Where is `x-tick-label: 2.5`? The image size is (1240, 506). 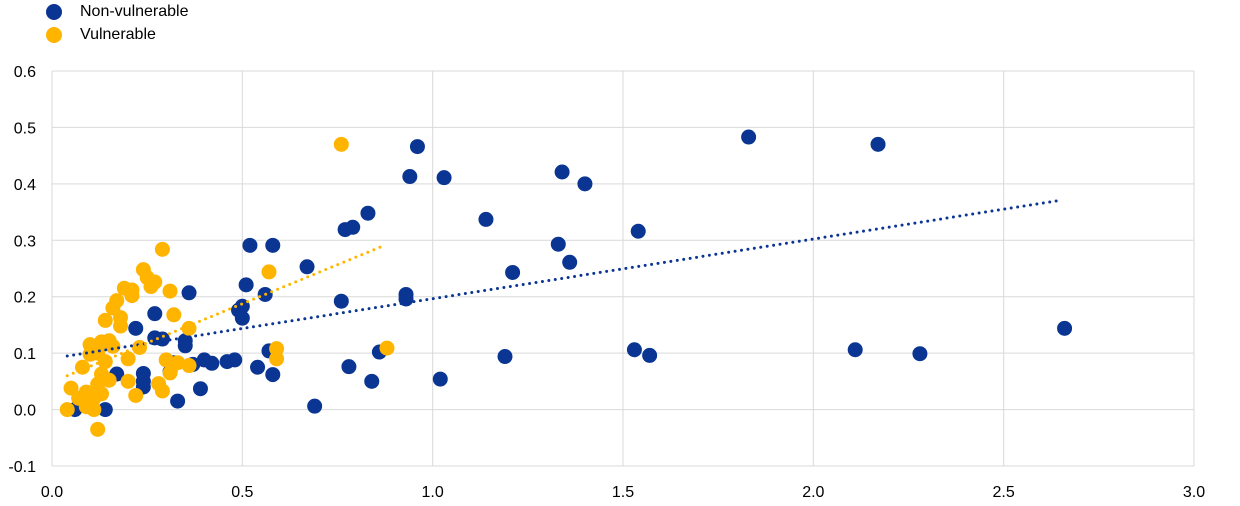 x-tick-label: 2.5 is located at coordinates (1004, 492).